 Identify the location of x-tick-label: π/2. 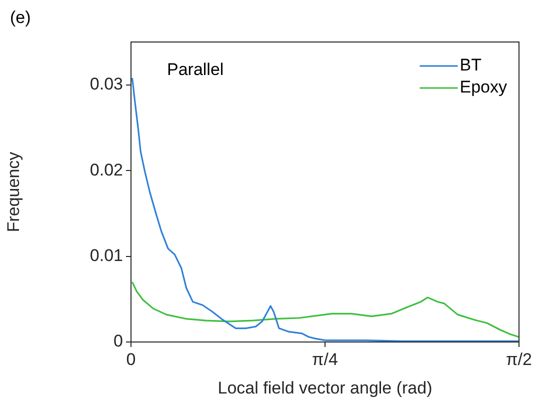
(519, 359).